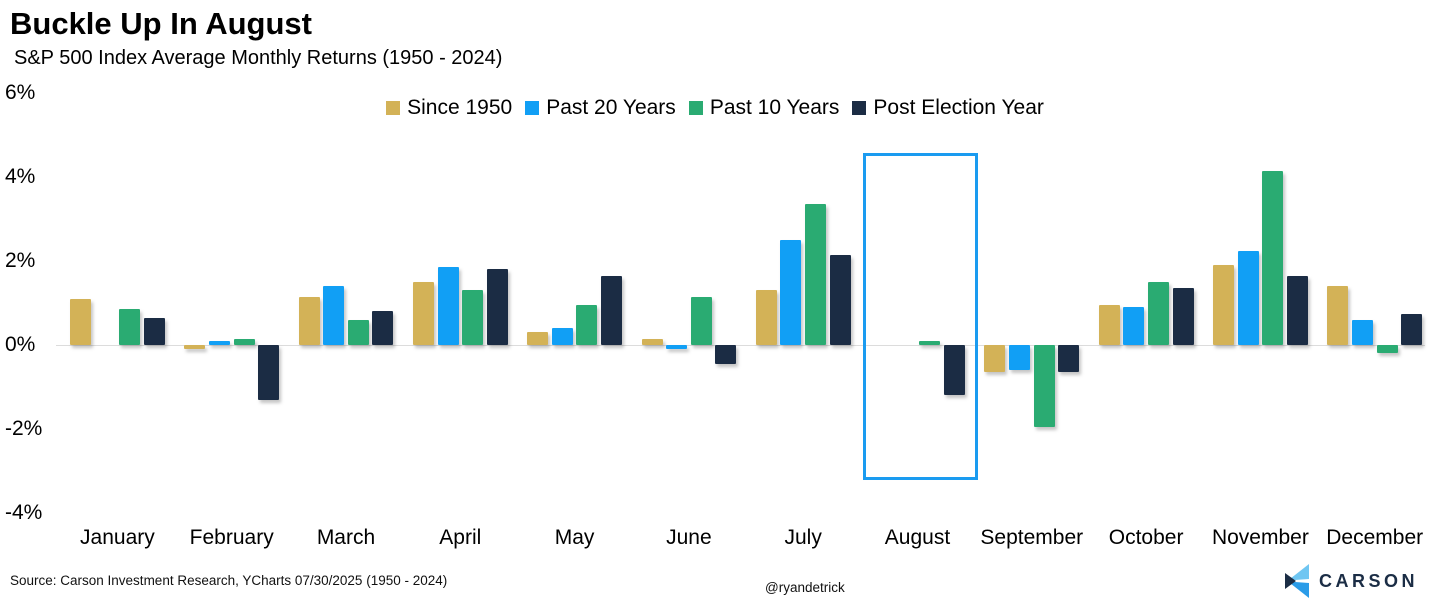  I want to click on y-axis-tick-4: 4%, so click(20, 176).